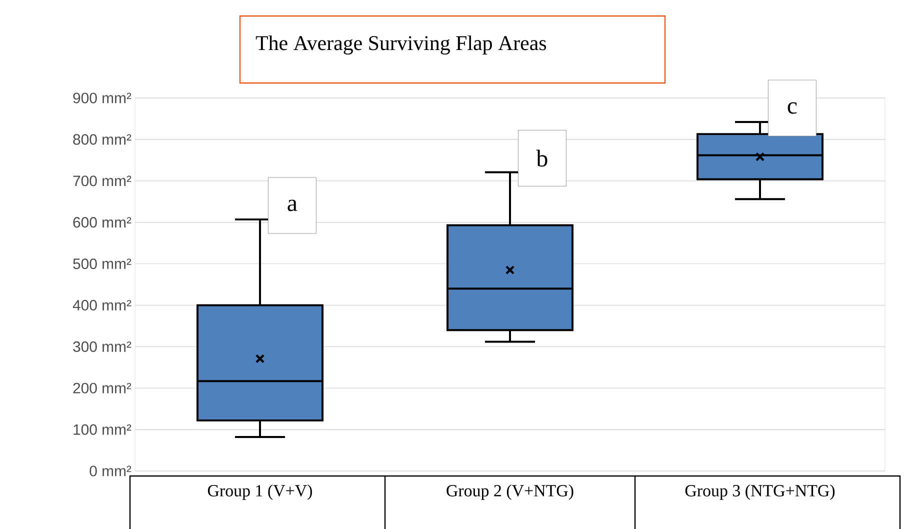 The image size is (904, 529). Describe the element at coordinates (401, 45) in the screenshot. I see `chart-title: The Average Surviving Flap Areas` at that location.